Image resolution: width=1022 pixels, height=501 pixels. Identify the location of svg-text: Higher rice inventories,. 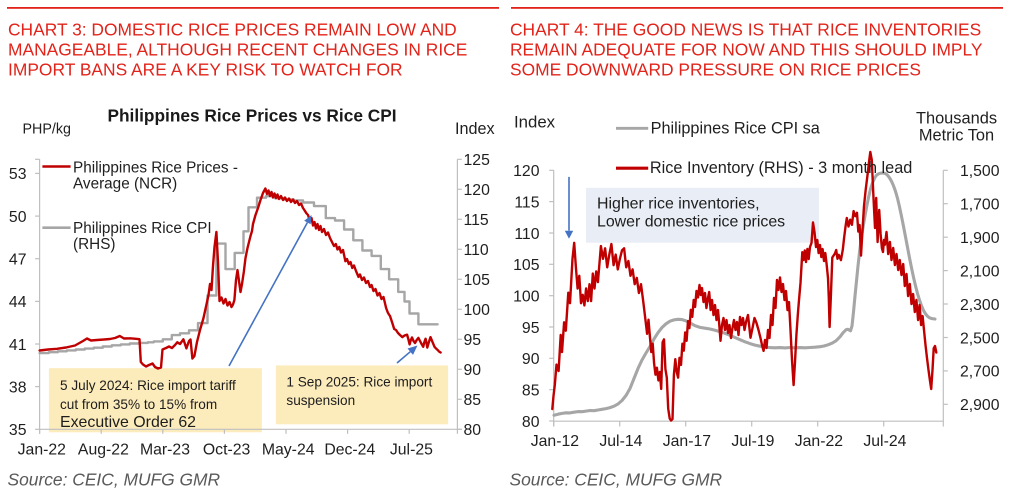
(678, 203).